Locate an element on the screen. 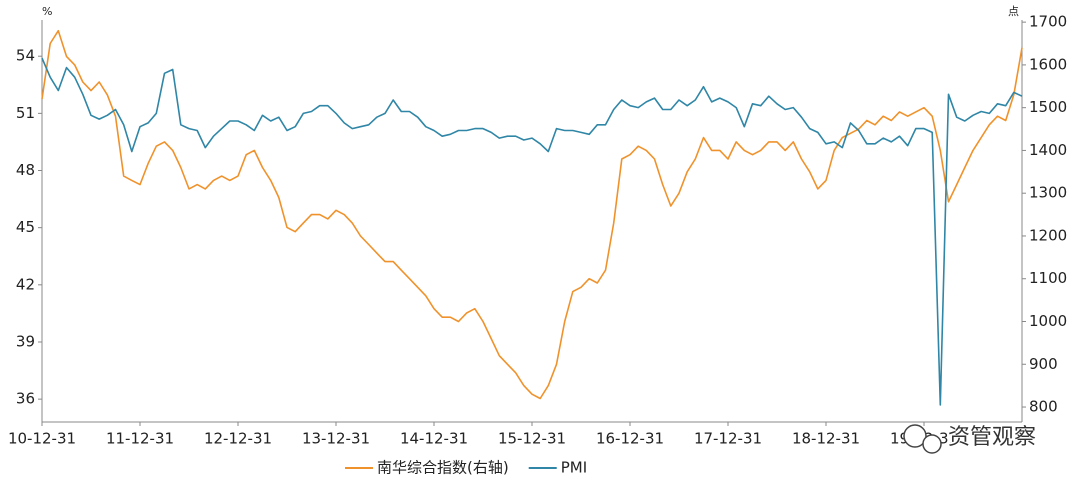  y-tick-label: 45 is located at coordinates (25, 227).